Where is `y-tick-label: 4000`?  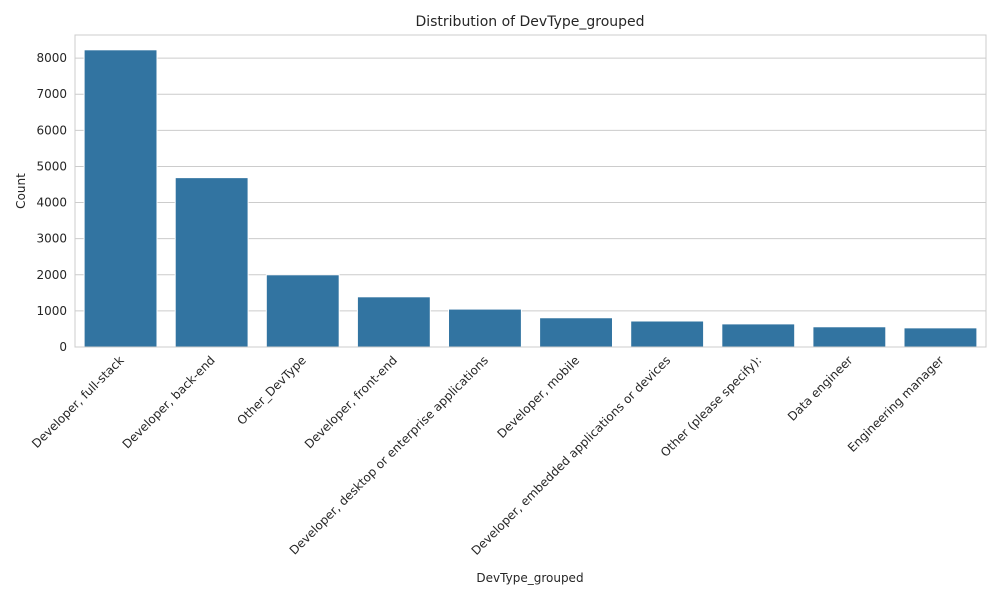
y-tick-label: 4000 is located at coordinates (51, 203).